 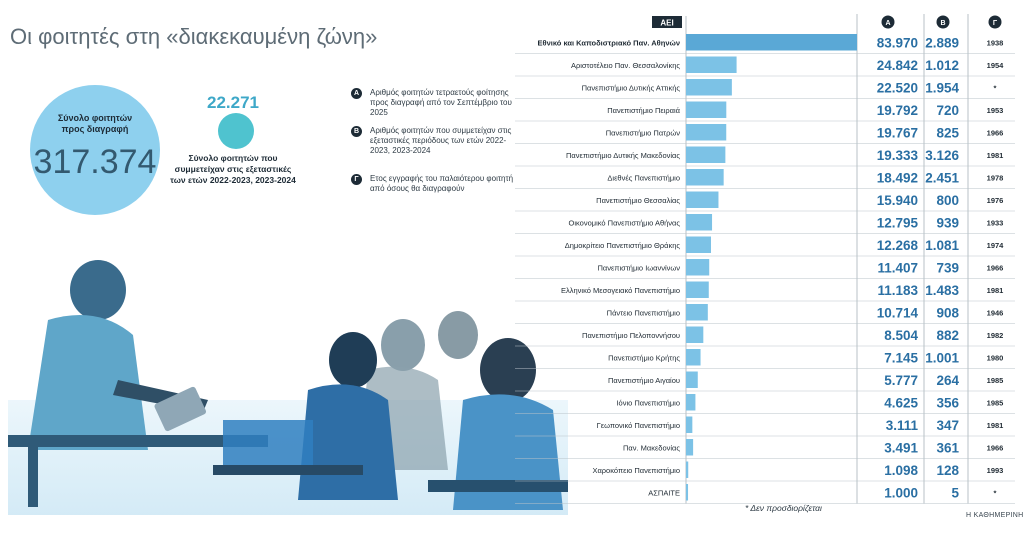 I want to click on category-label: Παν. Μακεδονίας, so click(x=651, y=447).